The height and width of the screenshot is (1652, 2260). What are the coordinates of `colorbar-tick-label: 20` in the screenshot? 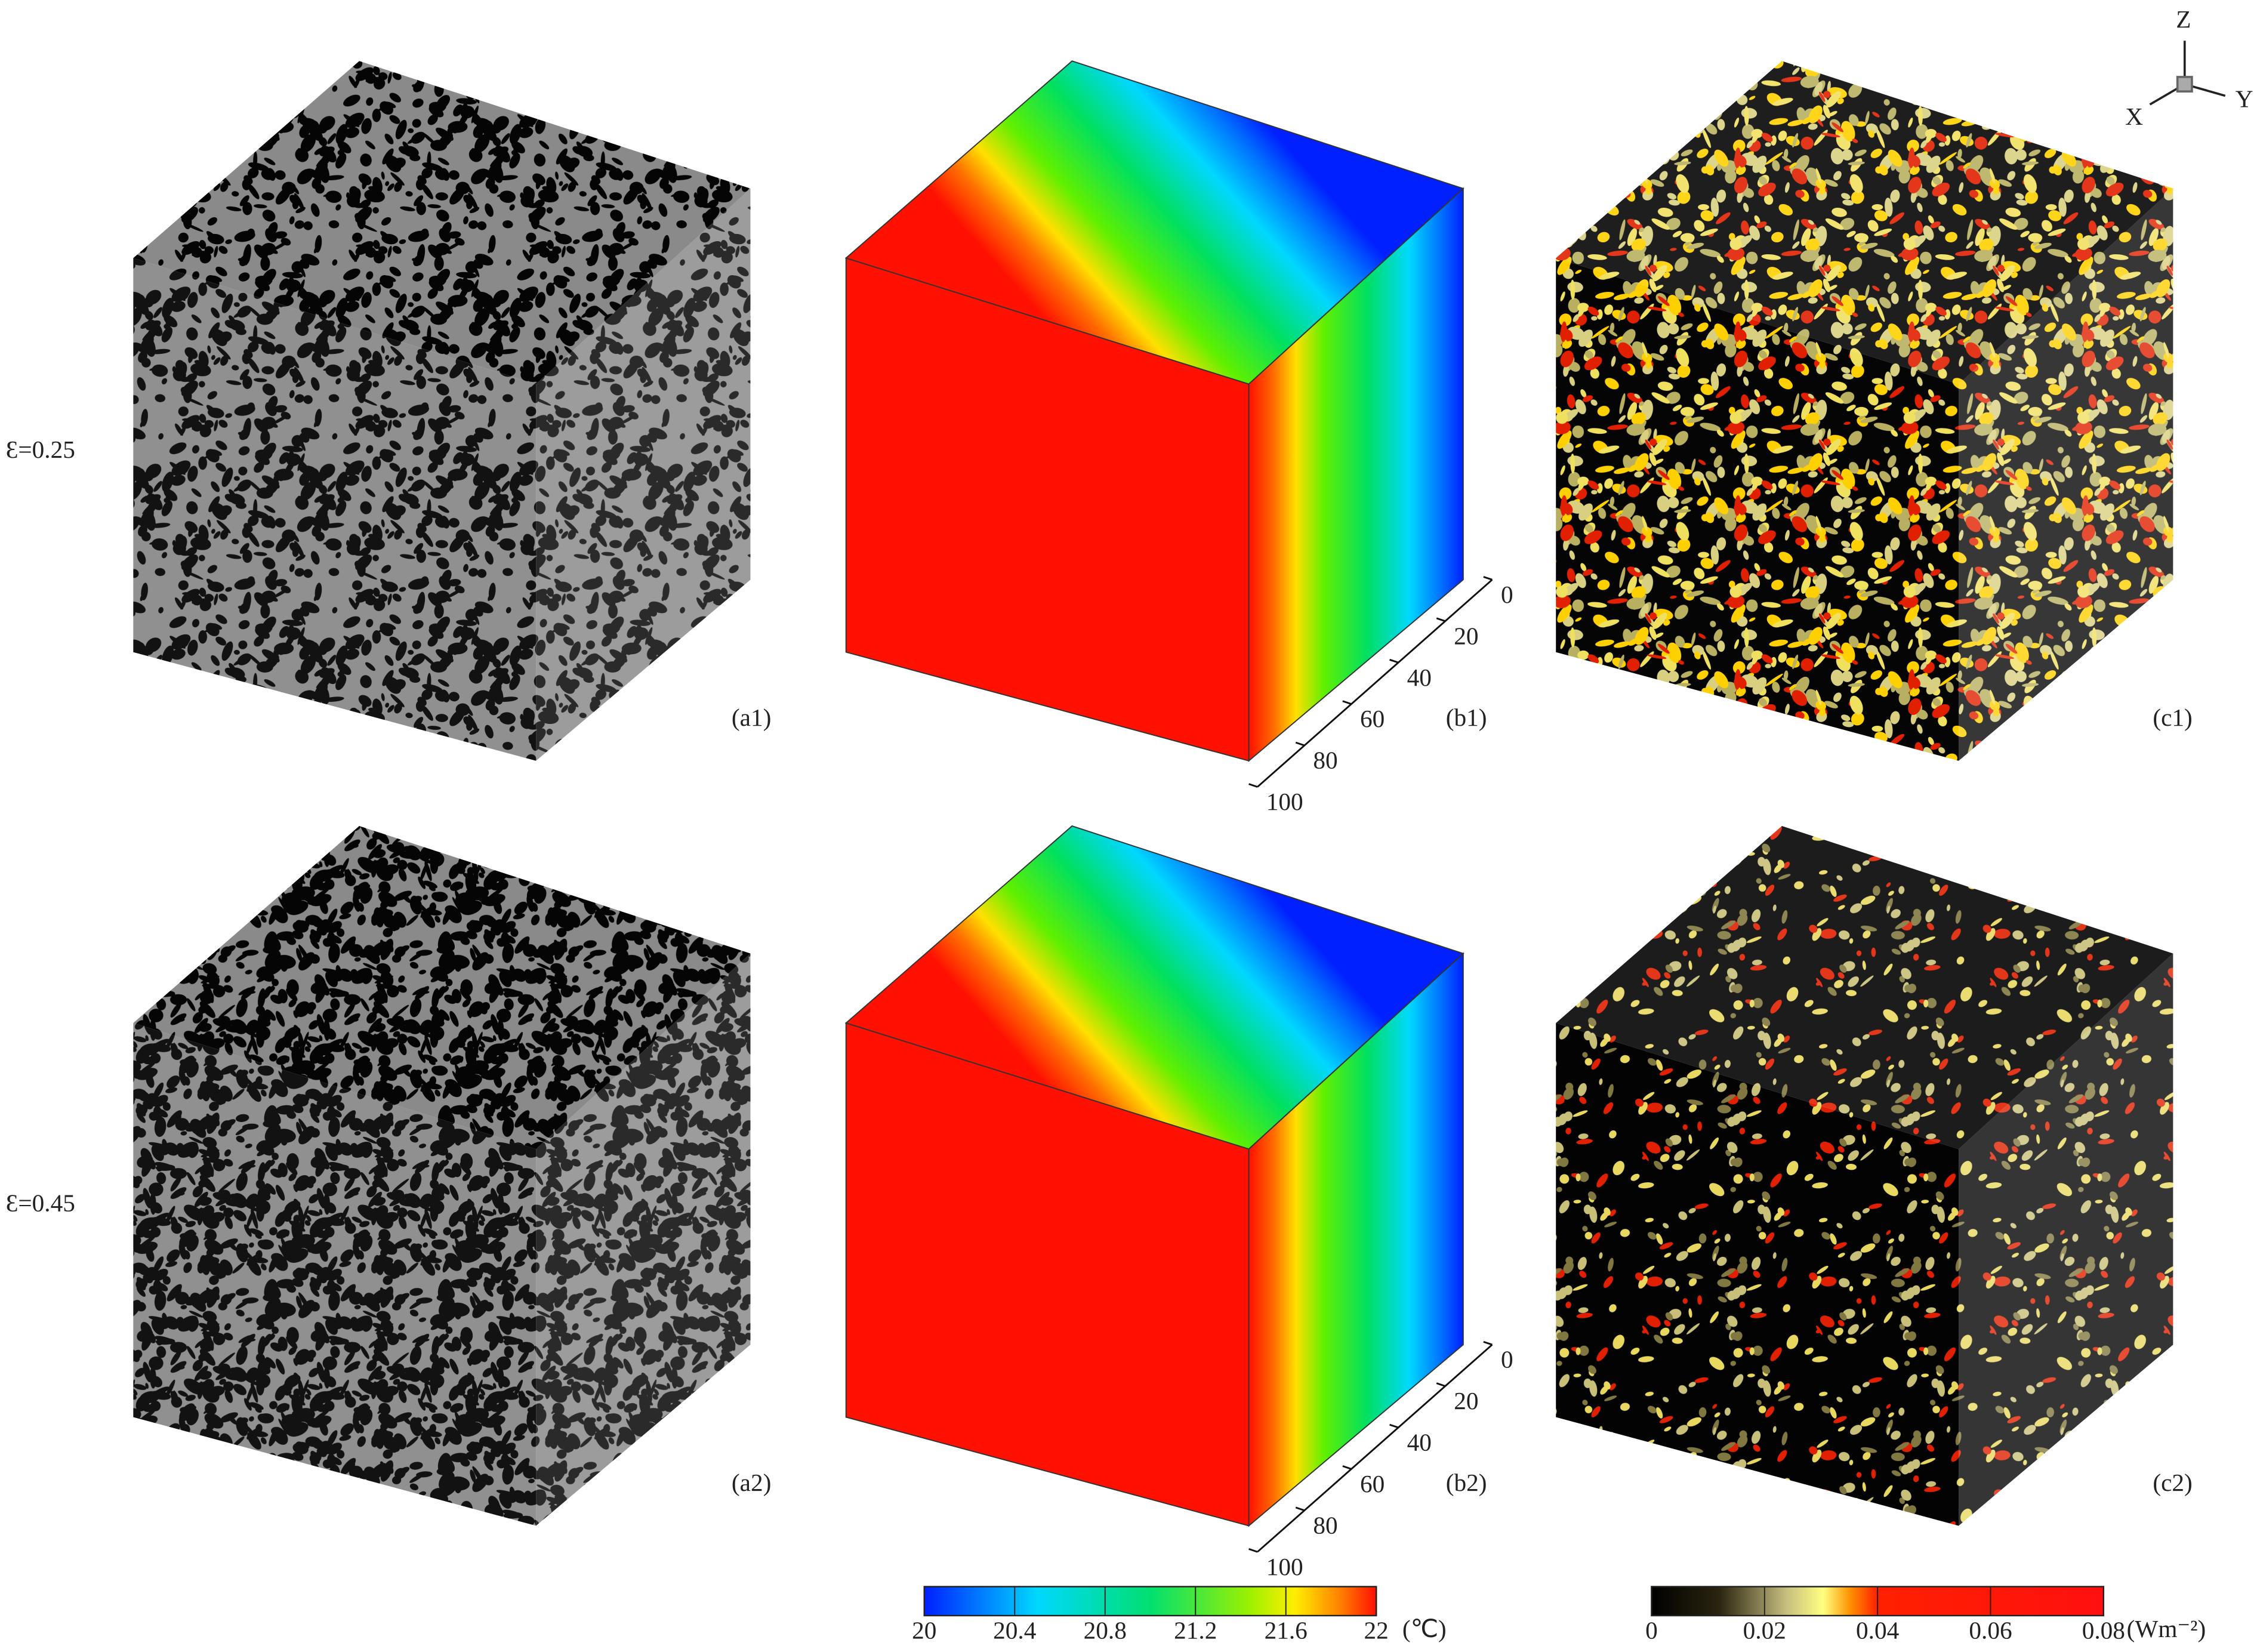 It's located at (924, 1630).